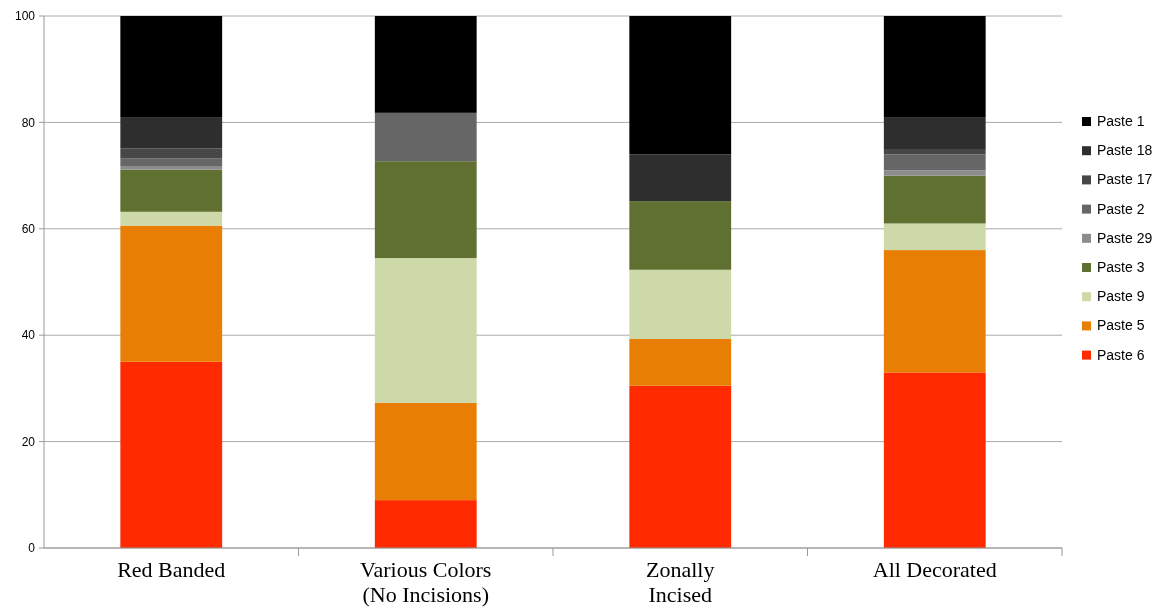 Image resolution: width=1170 pixels, height=615 pixels. What do you see at coordinates (1125, 150) in the screenshot?
I see `legend-label: Paste 18` at bounding box center [1125, 150].